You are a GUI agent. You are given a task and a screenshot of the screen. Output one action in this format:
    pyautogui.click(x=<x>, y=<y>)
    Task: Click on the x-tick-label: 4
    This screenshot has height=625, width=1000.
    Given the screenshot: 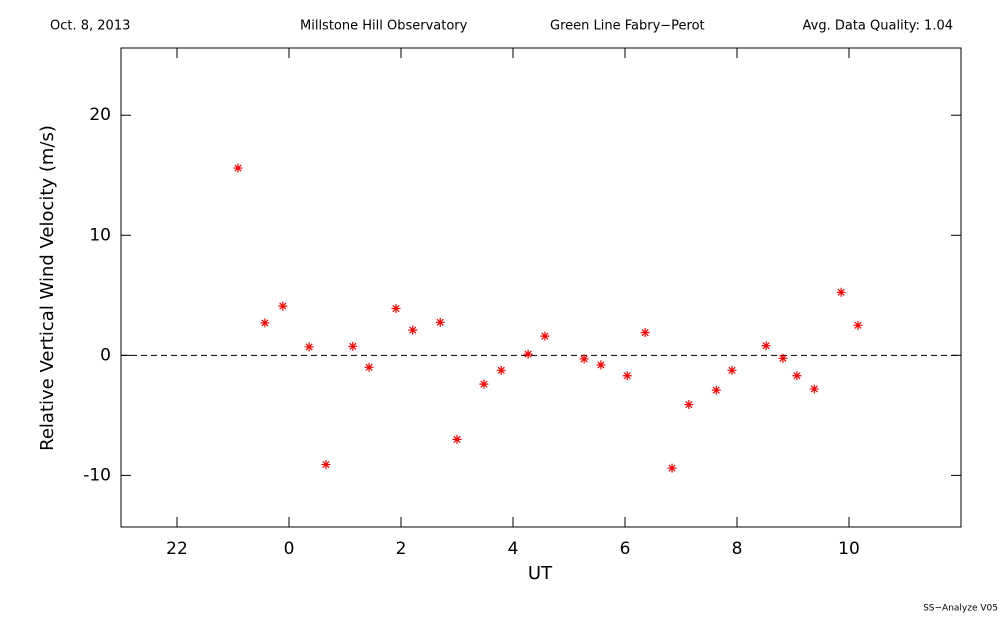 What is the action you would take?
    pyautogui.click(x=513, y=549)
    